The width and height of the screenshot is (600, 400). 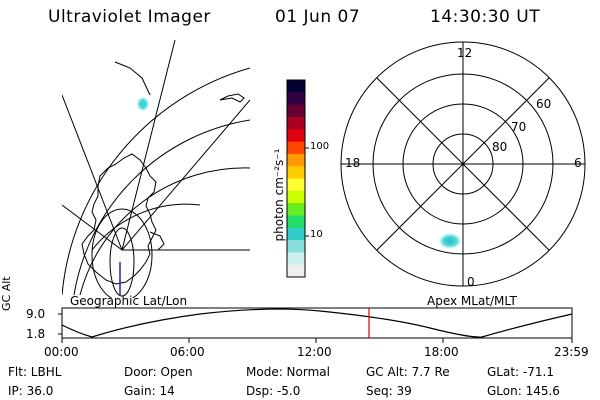 I want to click on gc-alt-frame, so click(x=317, y=323).